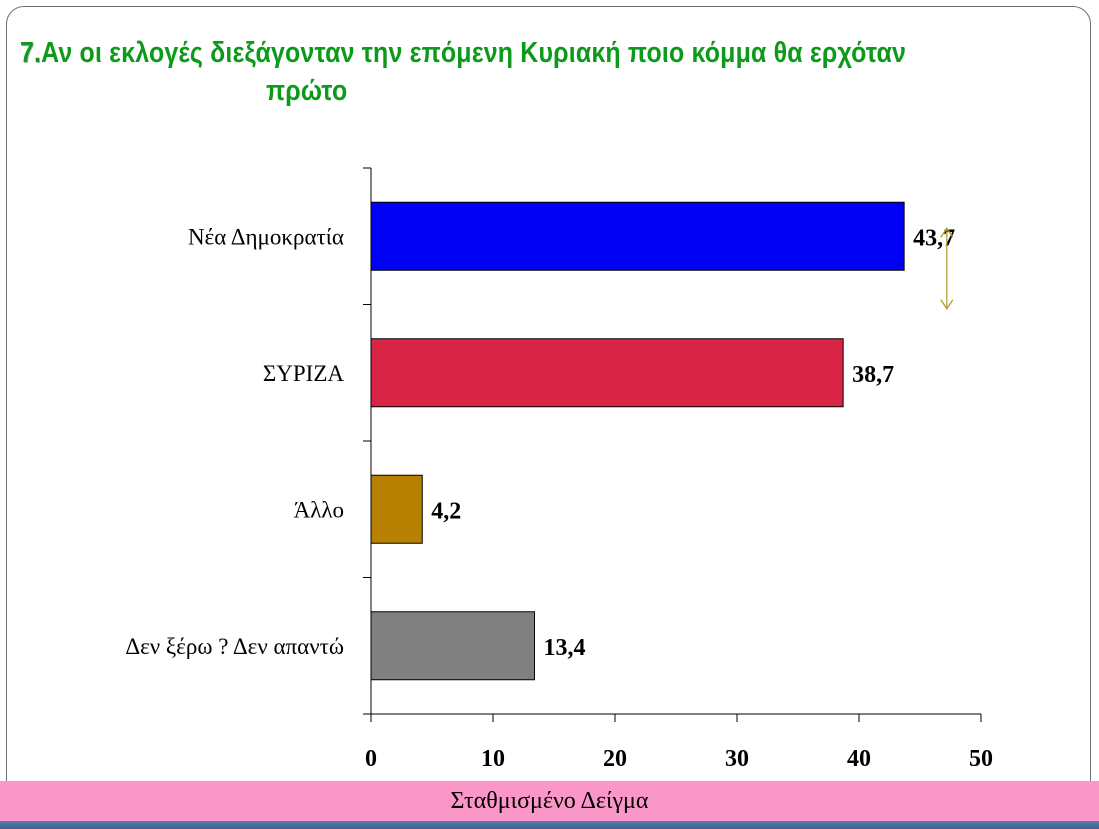 The height and width of the screenshot is (829, 1099). I want to click on data-label: 43,7, so click(934, 238).